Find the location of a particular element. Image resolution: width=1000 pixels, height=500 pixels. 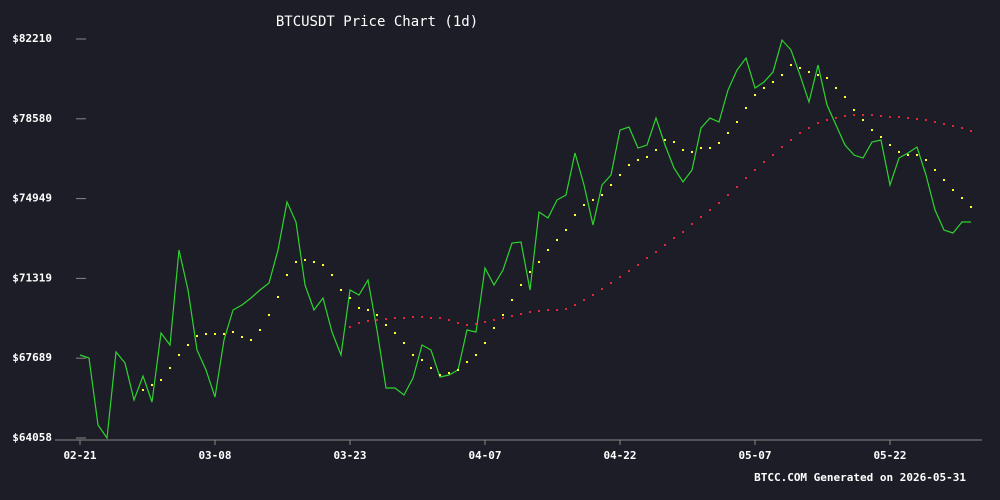

y-tick-label: $71319 is located at coordinates (32, 277).